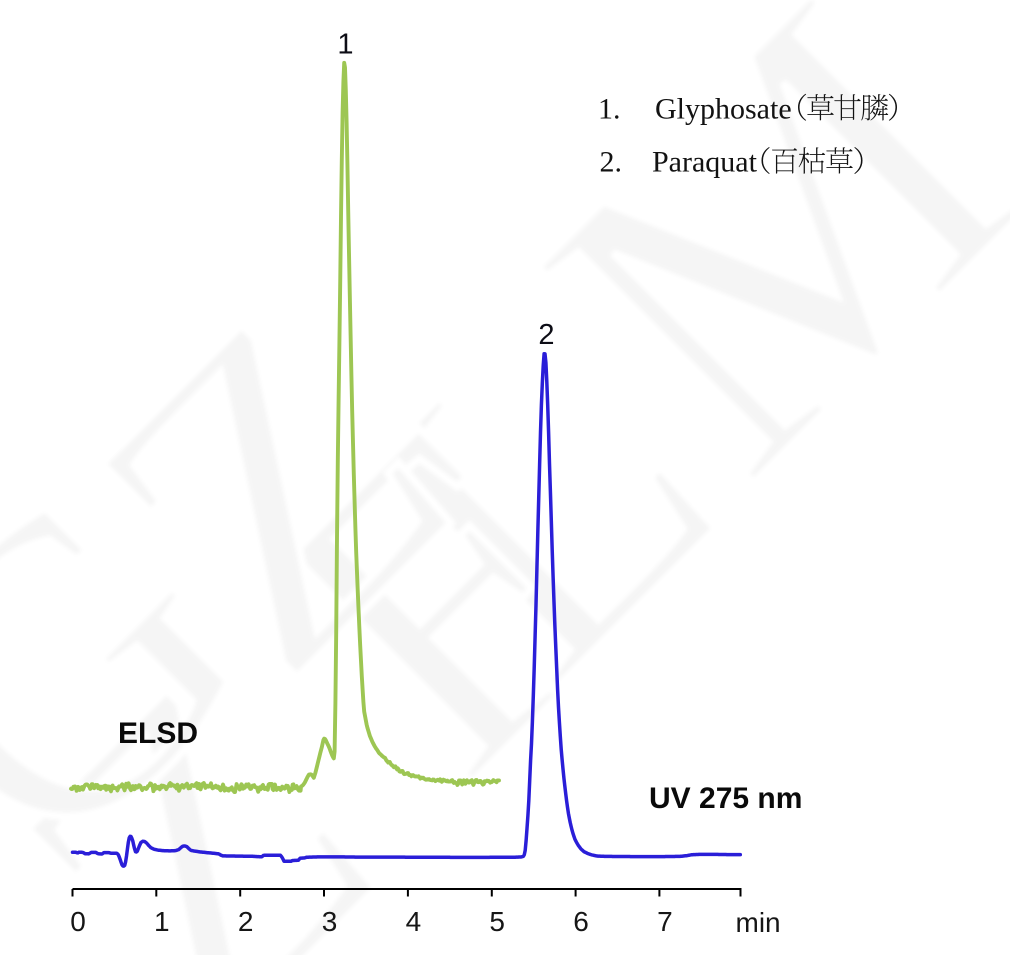 The image size is (1010, 955). I want to click on svg-text: 1., so click(609, 108).